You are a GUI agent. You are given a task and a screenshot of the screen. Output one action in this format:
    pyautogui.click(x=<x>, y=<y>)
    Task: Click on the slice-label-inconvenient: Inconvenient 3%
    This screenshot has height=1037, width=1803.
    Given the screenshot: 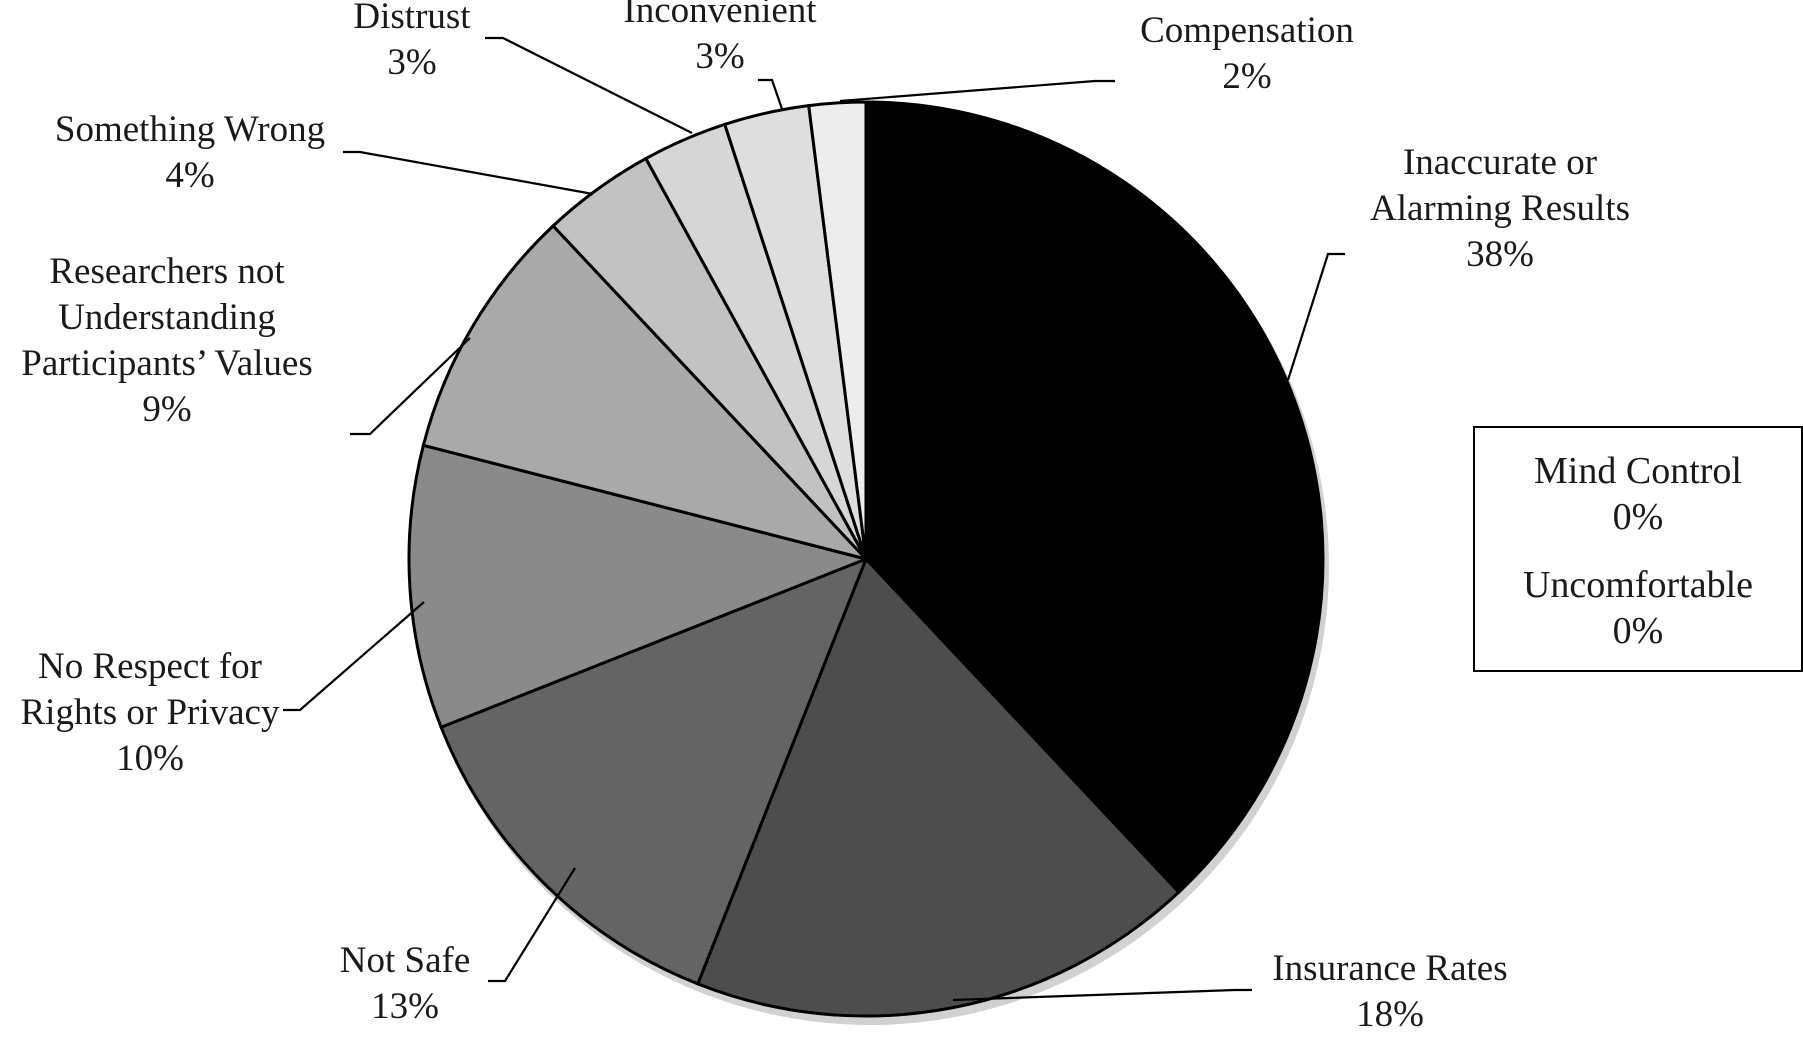 What is the action you would take?
    pyautogui.click(x=720, y=38)
    